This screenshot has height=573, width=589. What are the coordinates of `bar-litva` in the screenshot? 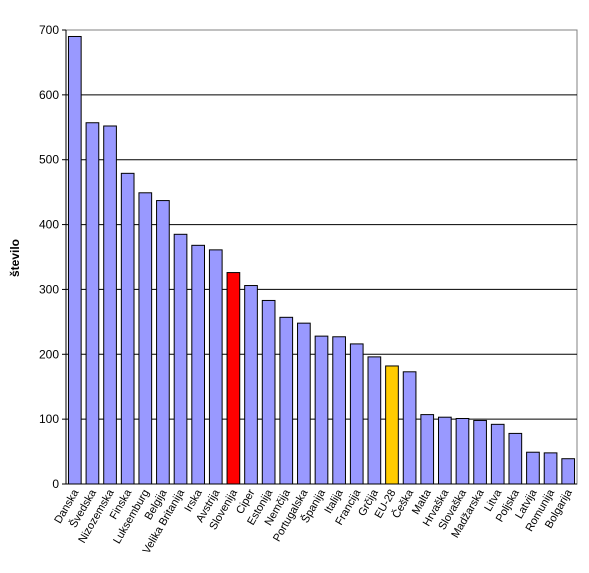 It's located at (497, 454).